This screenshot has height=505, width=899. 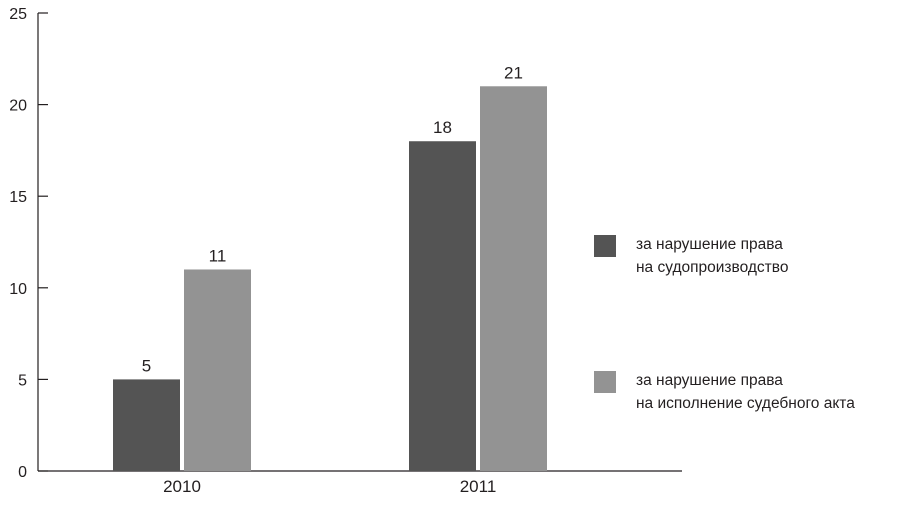 I want to click on data-label-2010-series-1: 5, so click(x=146, y=365).